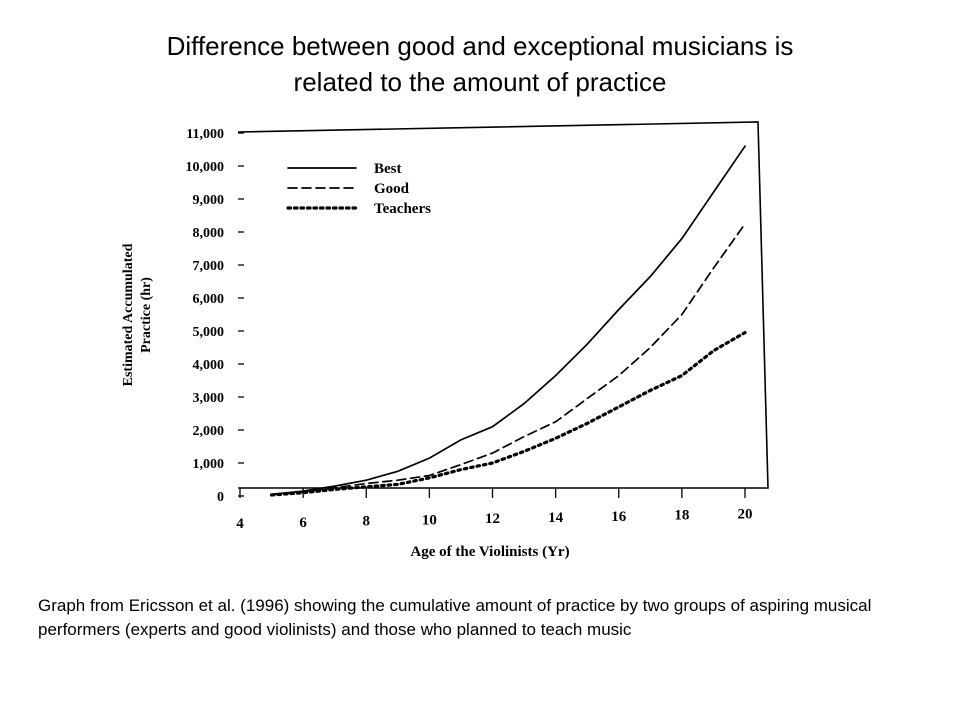 This screenshot has width=960, height=720. What do you see at coordinates (492, 519) in the screenshot?
I see `x-tick-label: 12` at bounding box center [492, 519].